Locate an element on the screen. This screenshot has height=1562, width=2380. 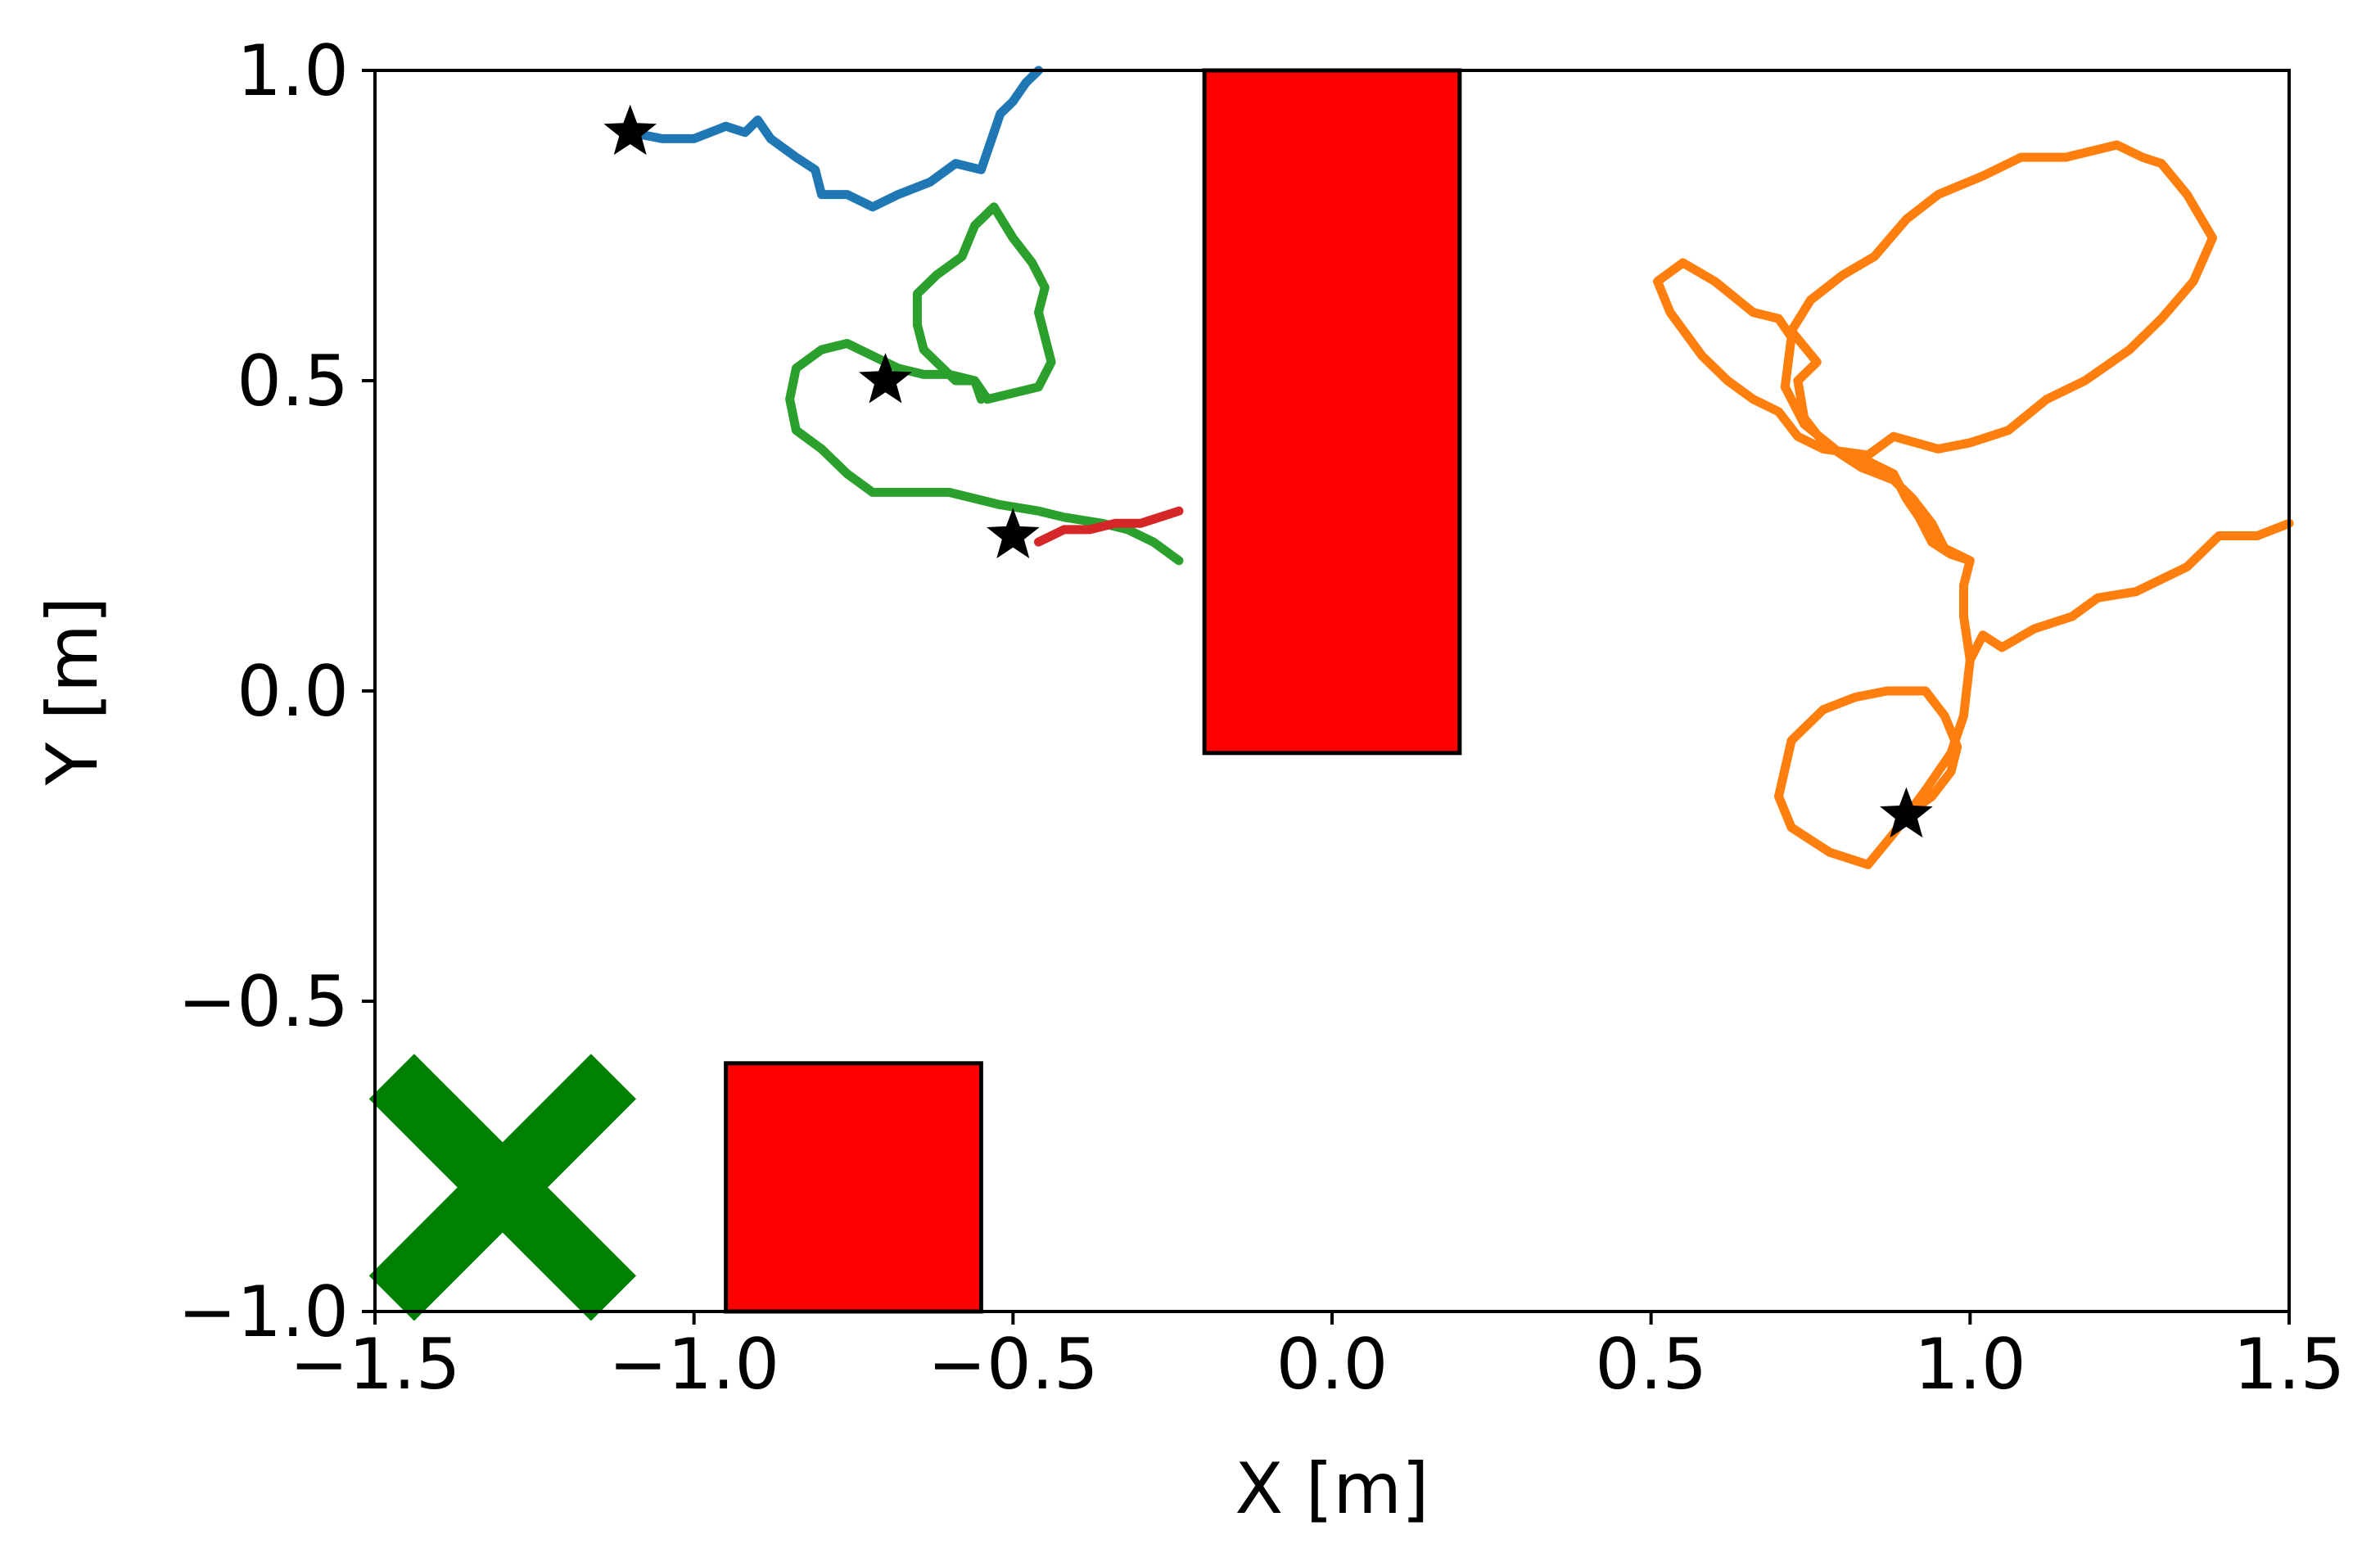
y-tick-label: −0.5 is located at coordinates (263, 1002).